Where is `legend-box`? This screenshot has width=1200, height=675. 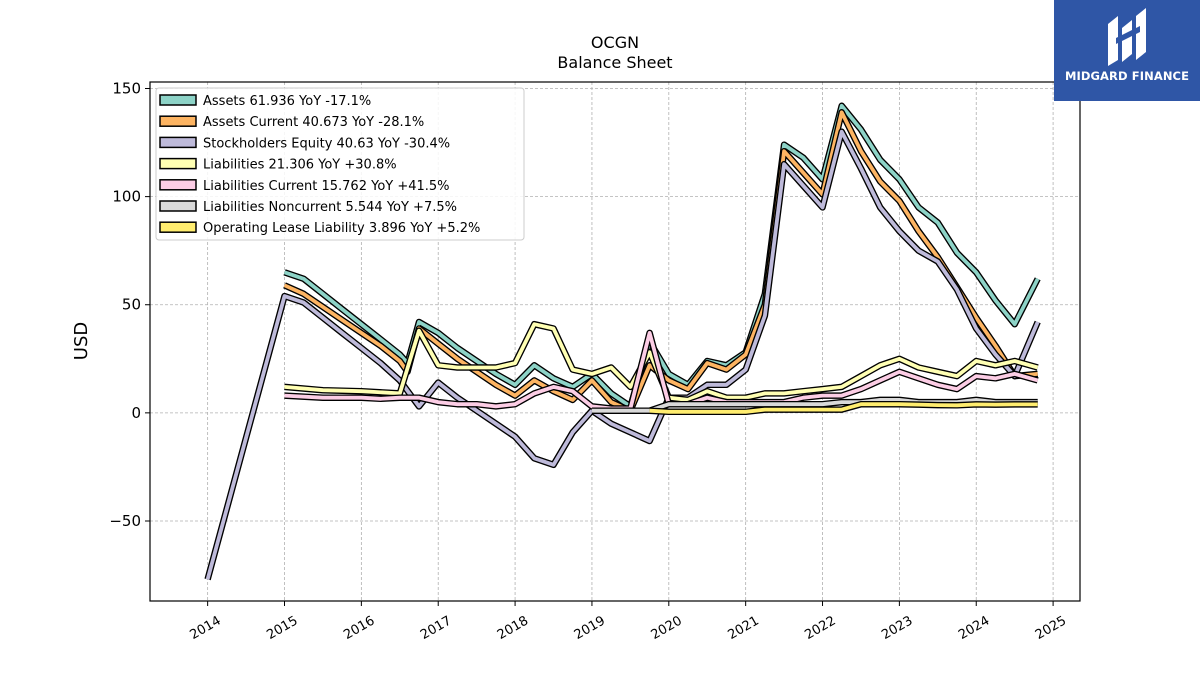
legend-box is located at coordinates (340, 164).